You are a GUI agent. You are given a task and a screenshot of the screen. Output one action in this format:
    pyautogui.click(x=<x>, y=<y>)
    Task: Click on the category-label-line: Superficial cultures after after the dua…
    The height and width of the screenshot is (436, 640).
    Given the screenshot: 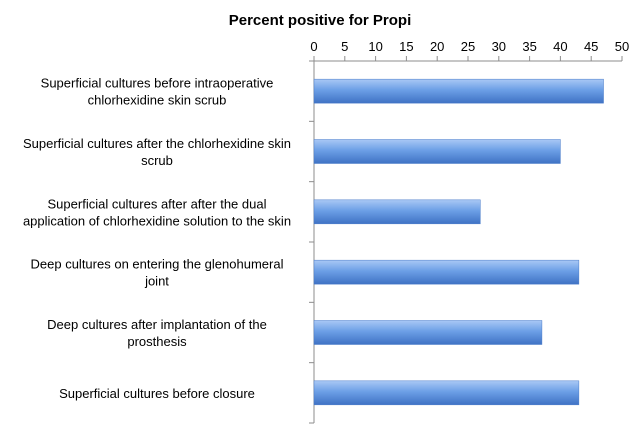 What is the action you would take?
    pyautogui.click(x=157, y=203)
    